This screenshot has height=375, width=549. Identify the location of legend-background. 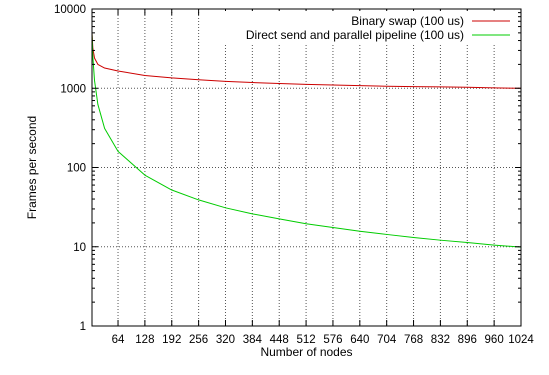
(359, 27).